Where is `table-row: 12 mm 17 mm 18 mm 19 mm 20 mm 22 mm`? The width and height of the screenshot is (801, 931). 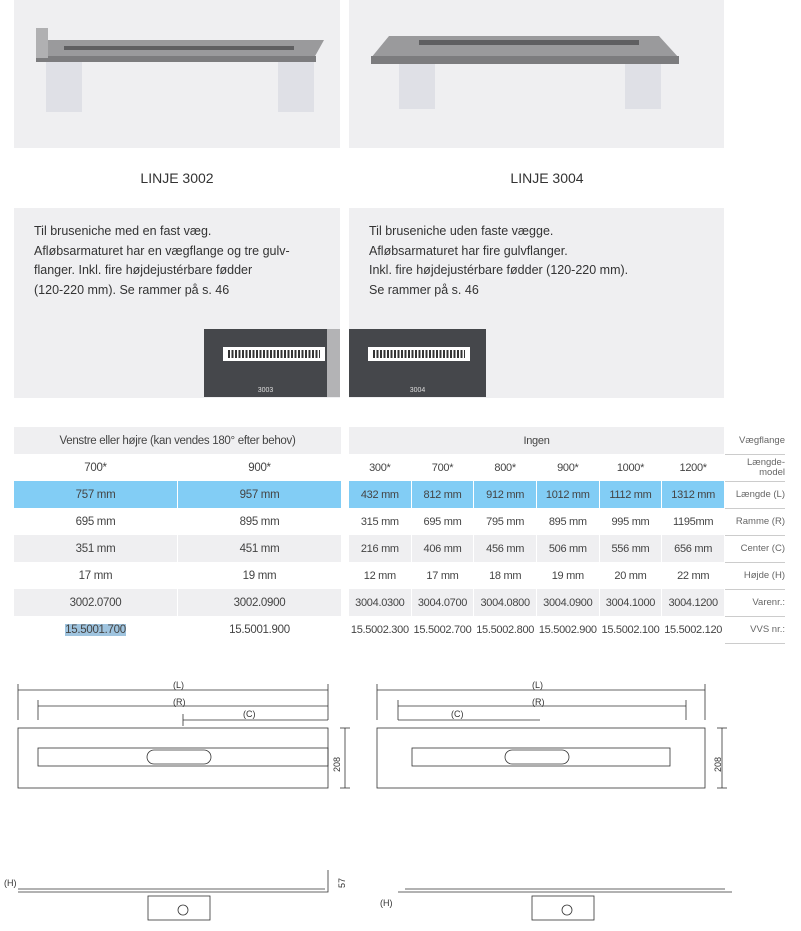
table-row: 12 mm 17 mm 18 mm 19 mm 20 mm 22 mm is located at coordinates (536, 575).